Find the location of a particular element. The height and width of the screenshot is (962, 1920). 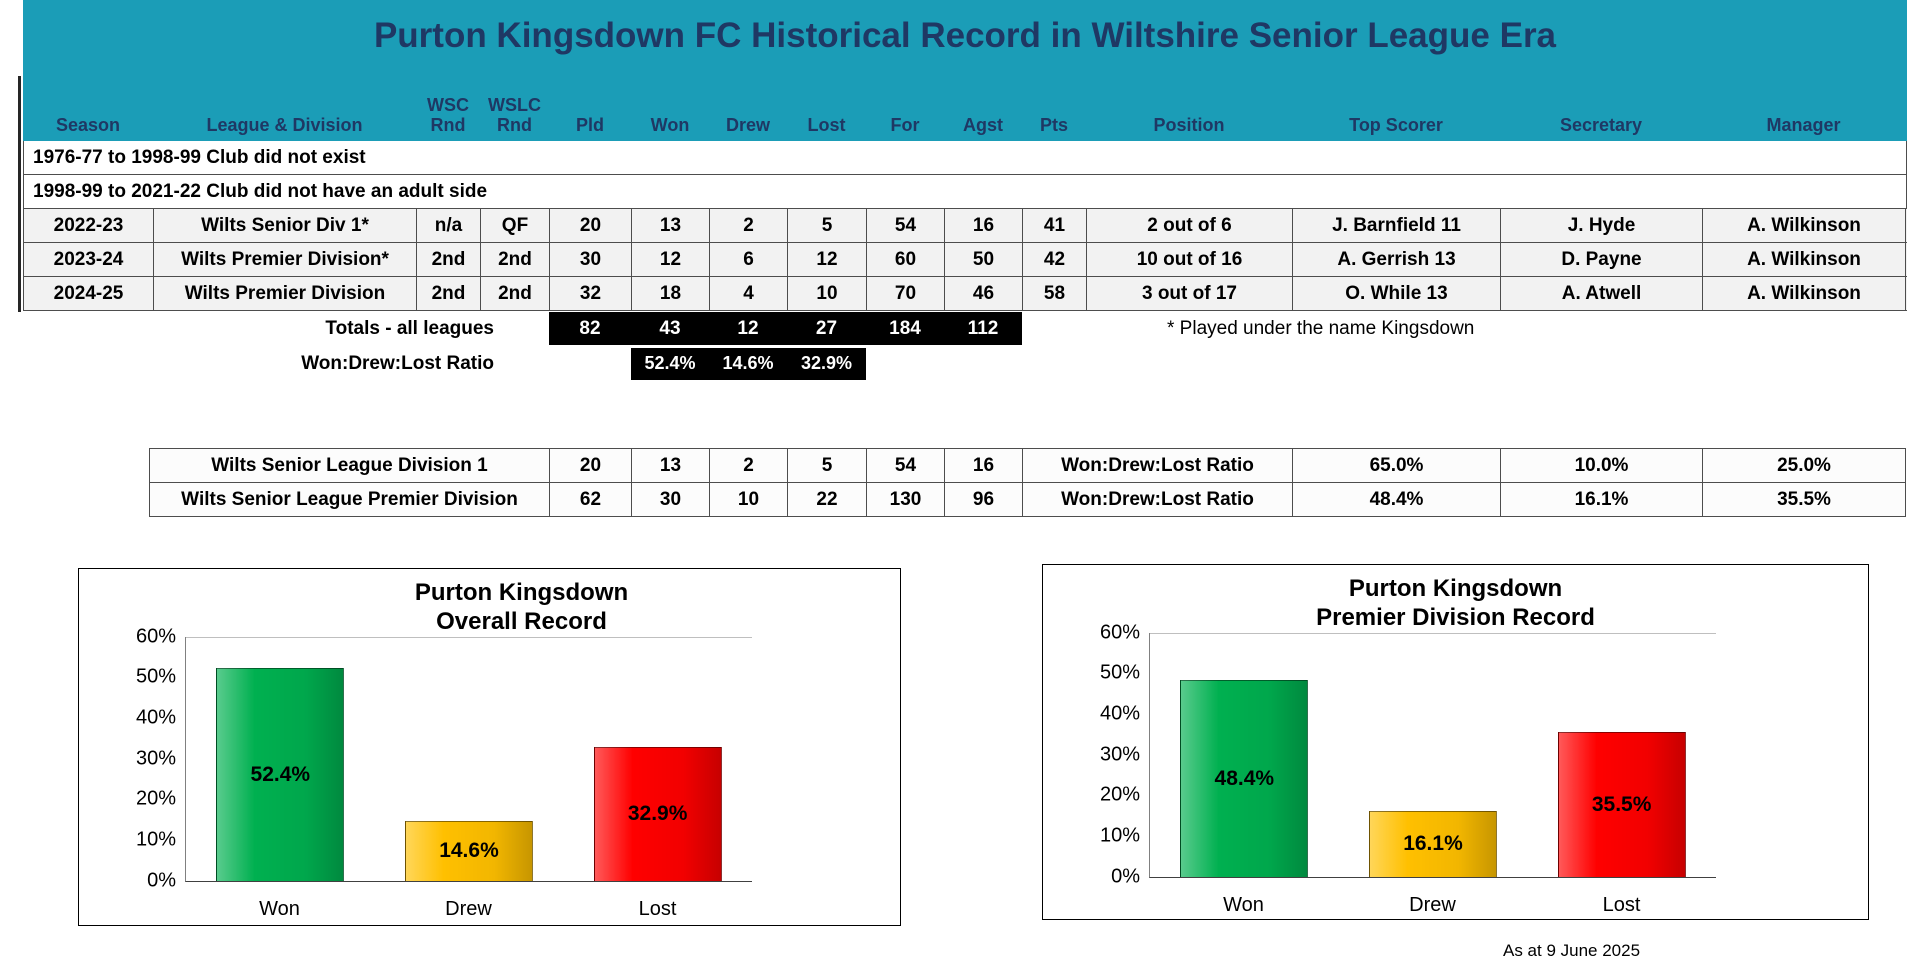

cell-league: Wilts Senior Div 1* is located at coordinates (285, 225).